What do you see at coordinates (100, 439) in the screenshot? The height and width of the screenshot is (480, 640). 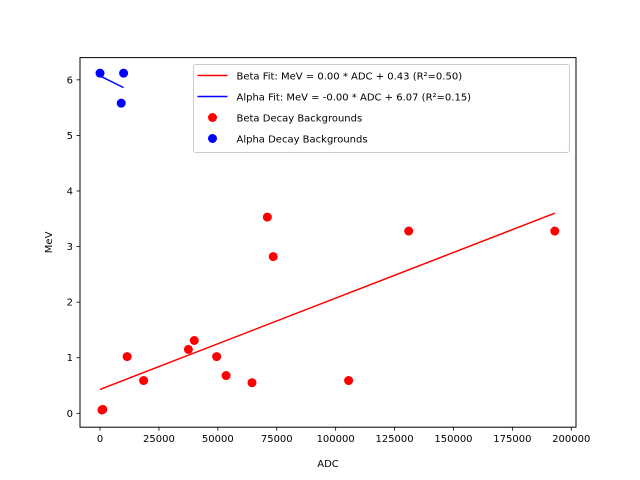 I see `x-tick-label: 0` at bounding box center [100, 439].